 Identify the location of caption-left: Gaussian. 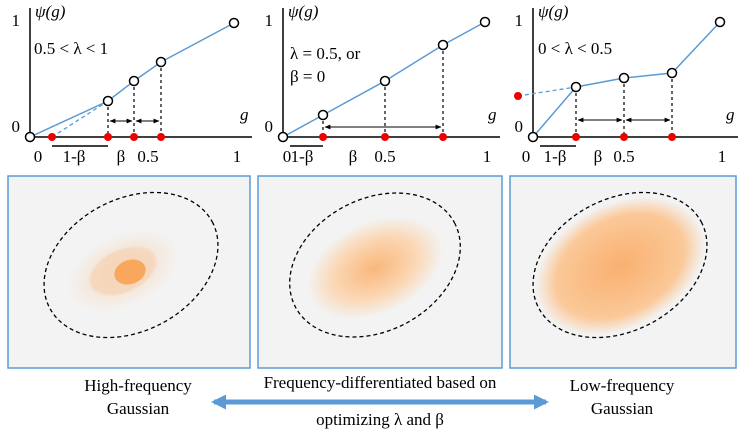
(138, 408).